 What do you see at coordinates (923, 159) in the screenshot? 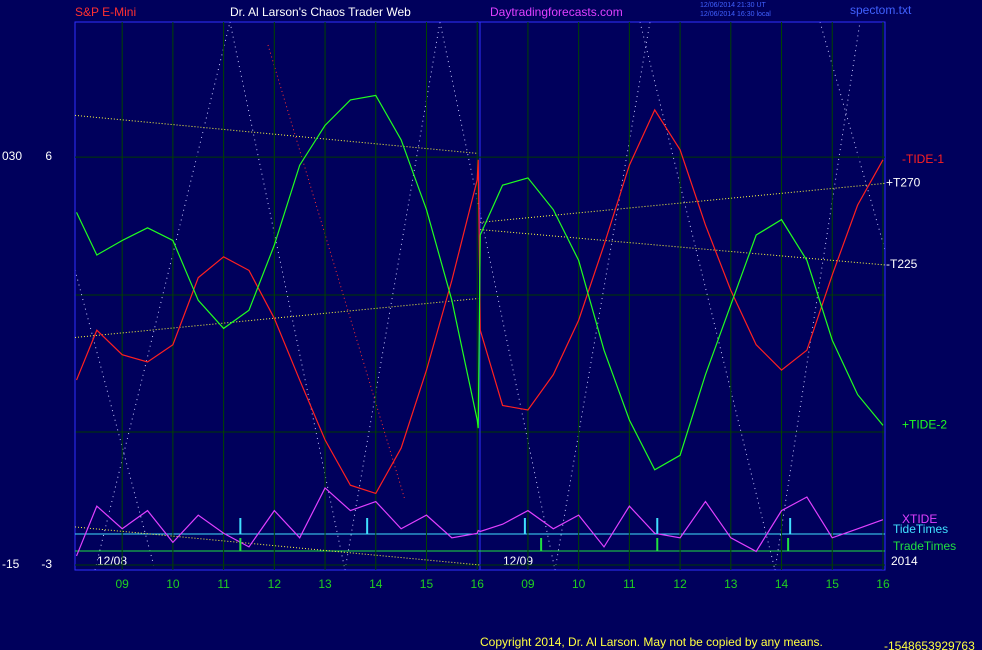
I see `legend-label: -TIDE-1` at bounding box center [923, 159].